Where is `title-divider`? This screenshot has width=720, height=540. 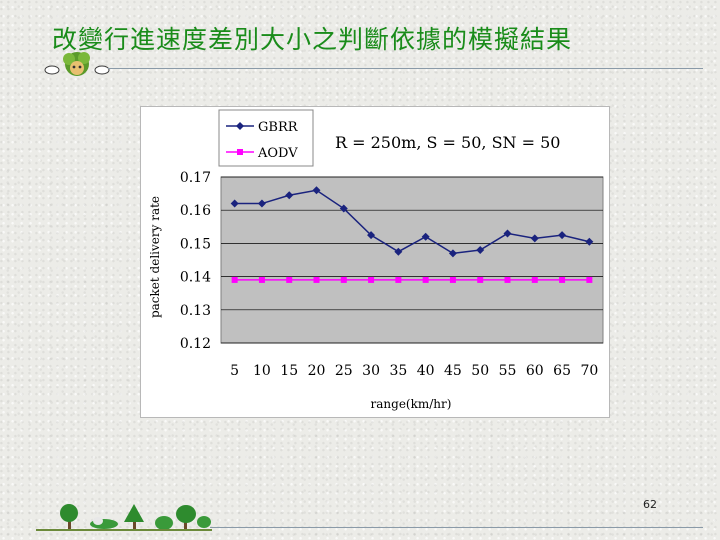 title-divider is located at coordinates (405, 68).